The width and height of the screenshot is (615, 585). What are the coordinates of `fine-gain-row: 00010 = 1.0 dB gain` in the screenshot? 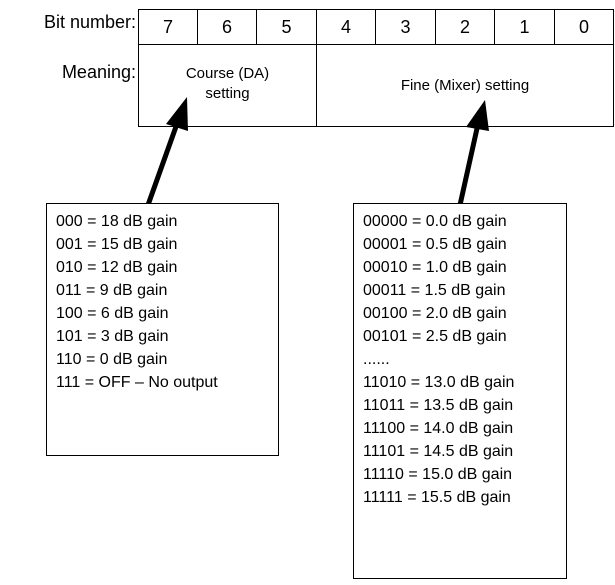 It's located at (435, 267).